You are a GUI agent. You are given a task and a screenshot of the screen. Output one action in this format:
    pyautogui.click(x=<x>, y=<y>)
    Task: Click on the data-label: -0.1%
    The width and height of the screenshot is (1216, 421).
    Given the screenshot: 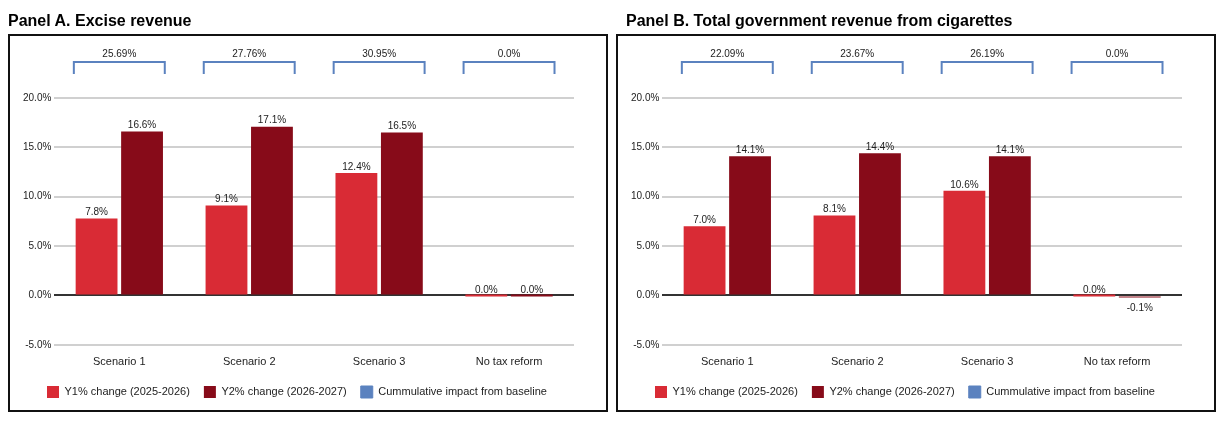 What is the action you would take?
    pyautogui.click(x=1139, y=308)
    